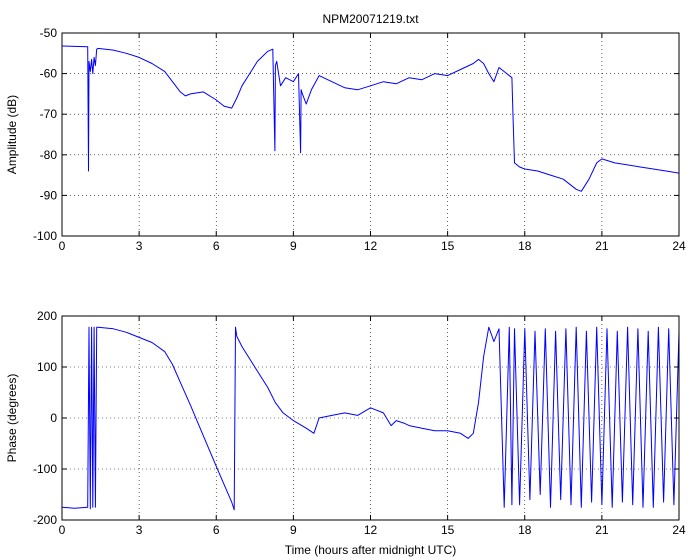 This screenshot has height=560, width=693. I want to click on y-tick-label: 100, so click(47, 367).